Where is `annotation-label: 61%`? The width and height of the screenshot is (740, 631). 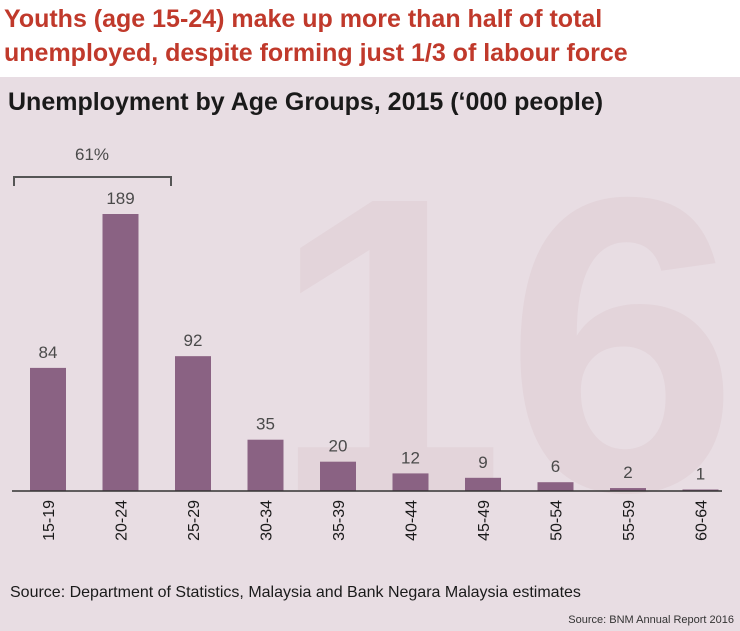
annotation-label: 61% is located at coordinates (92, 154).